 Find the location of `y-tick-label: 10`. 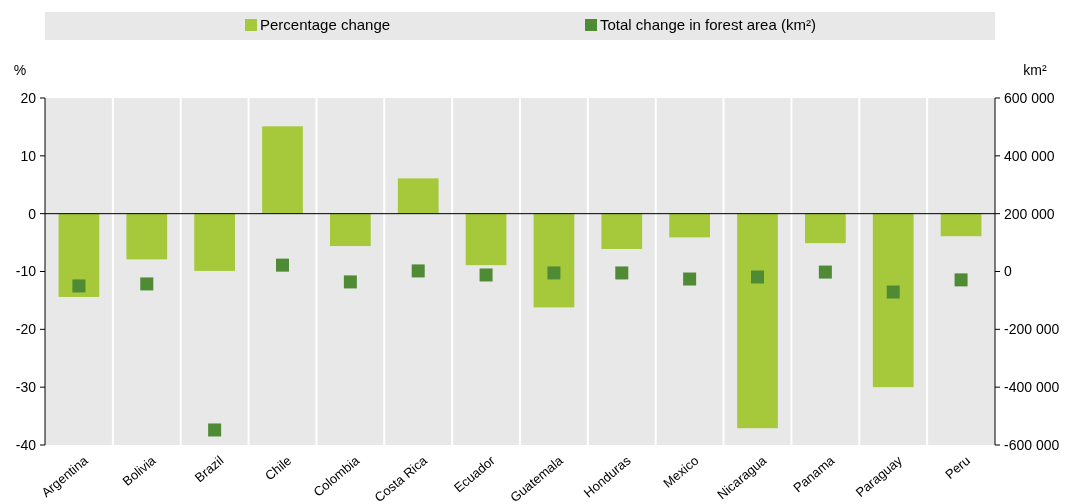

y-tick-label: 10 is located at coordinates (28, 155).